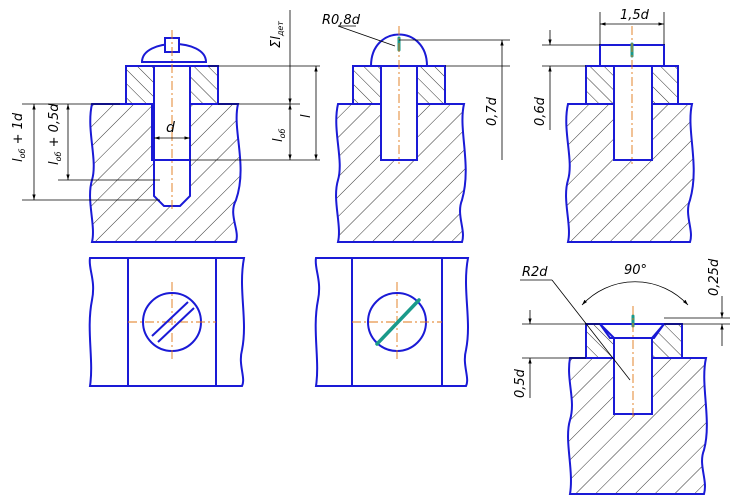 Image resolution: width=736 pixels, height=499 pixels. Describe the element at coordinates (54, 127) in the screenshot. I see `label-l-ob-05d-suffix: + 0,5d` at that location.